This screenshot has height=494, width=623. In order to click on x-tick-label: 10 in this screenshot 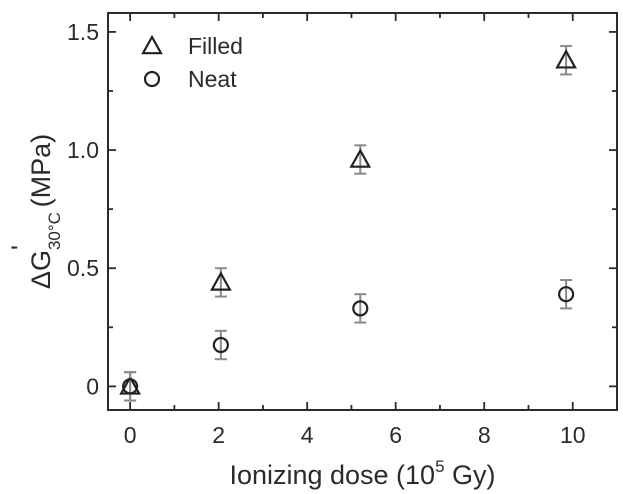, I will do `click(573, 435)`.